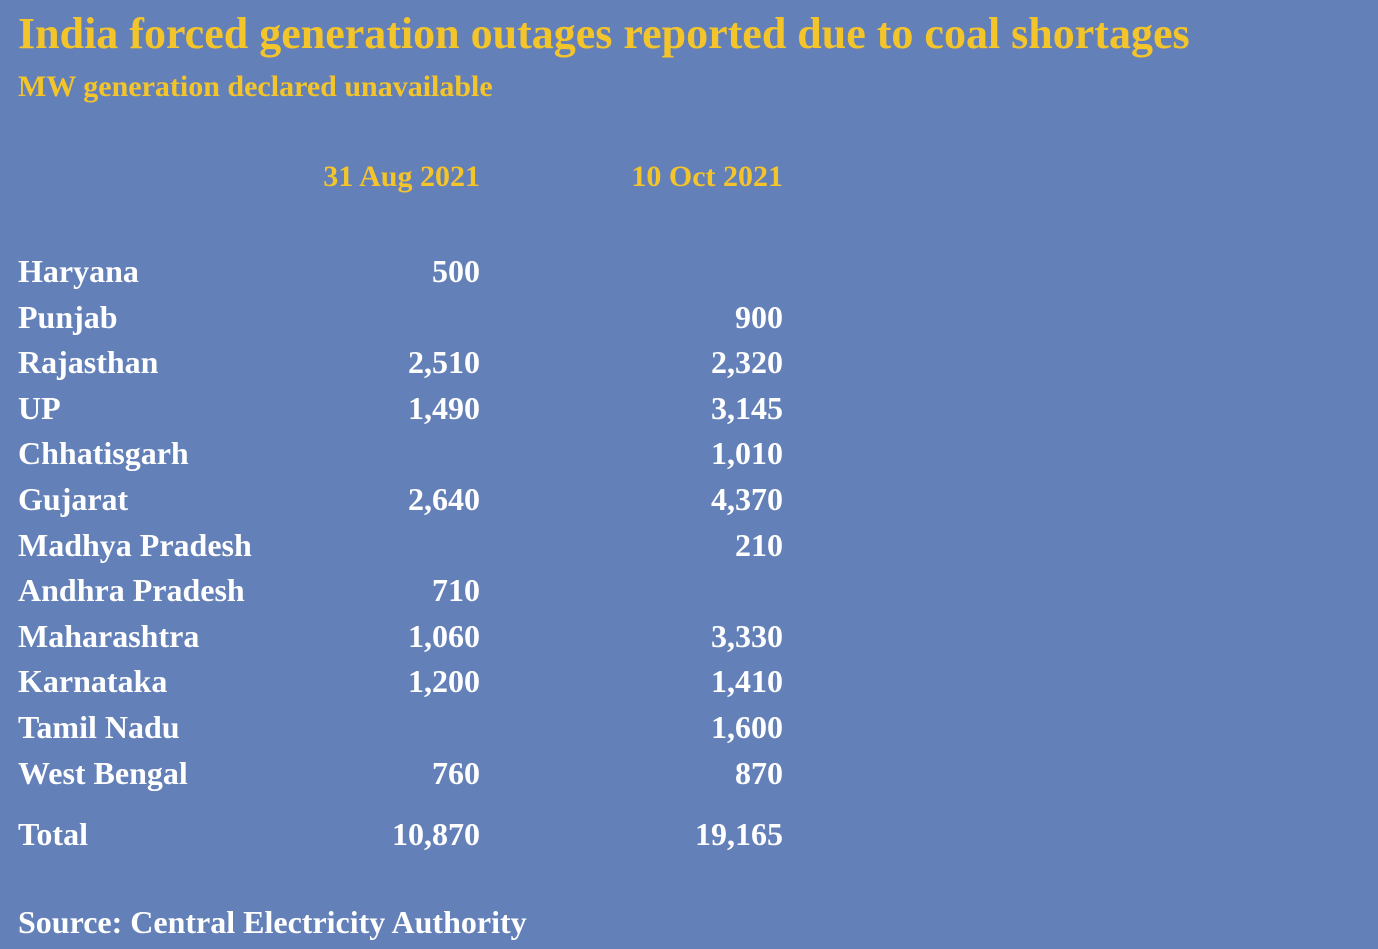 This screenshot has height=949, width=1378. I want to click on table-row-haryana-value-aug-2021: 500, so click(456, 271).